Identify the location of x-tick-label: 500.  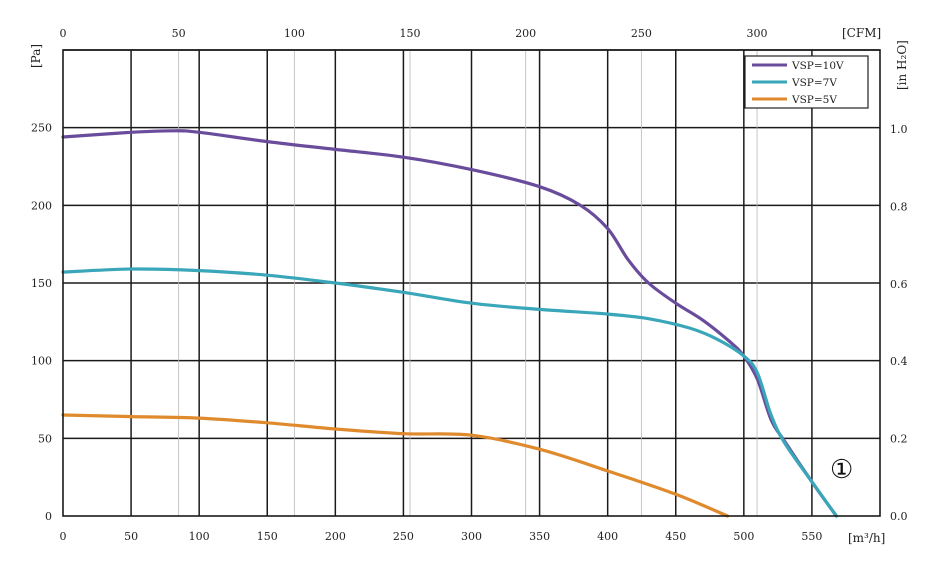
(743, 536).